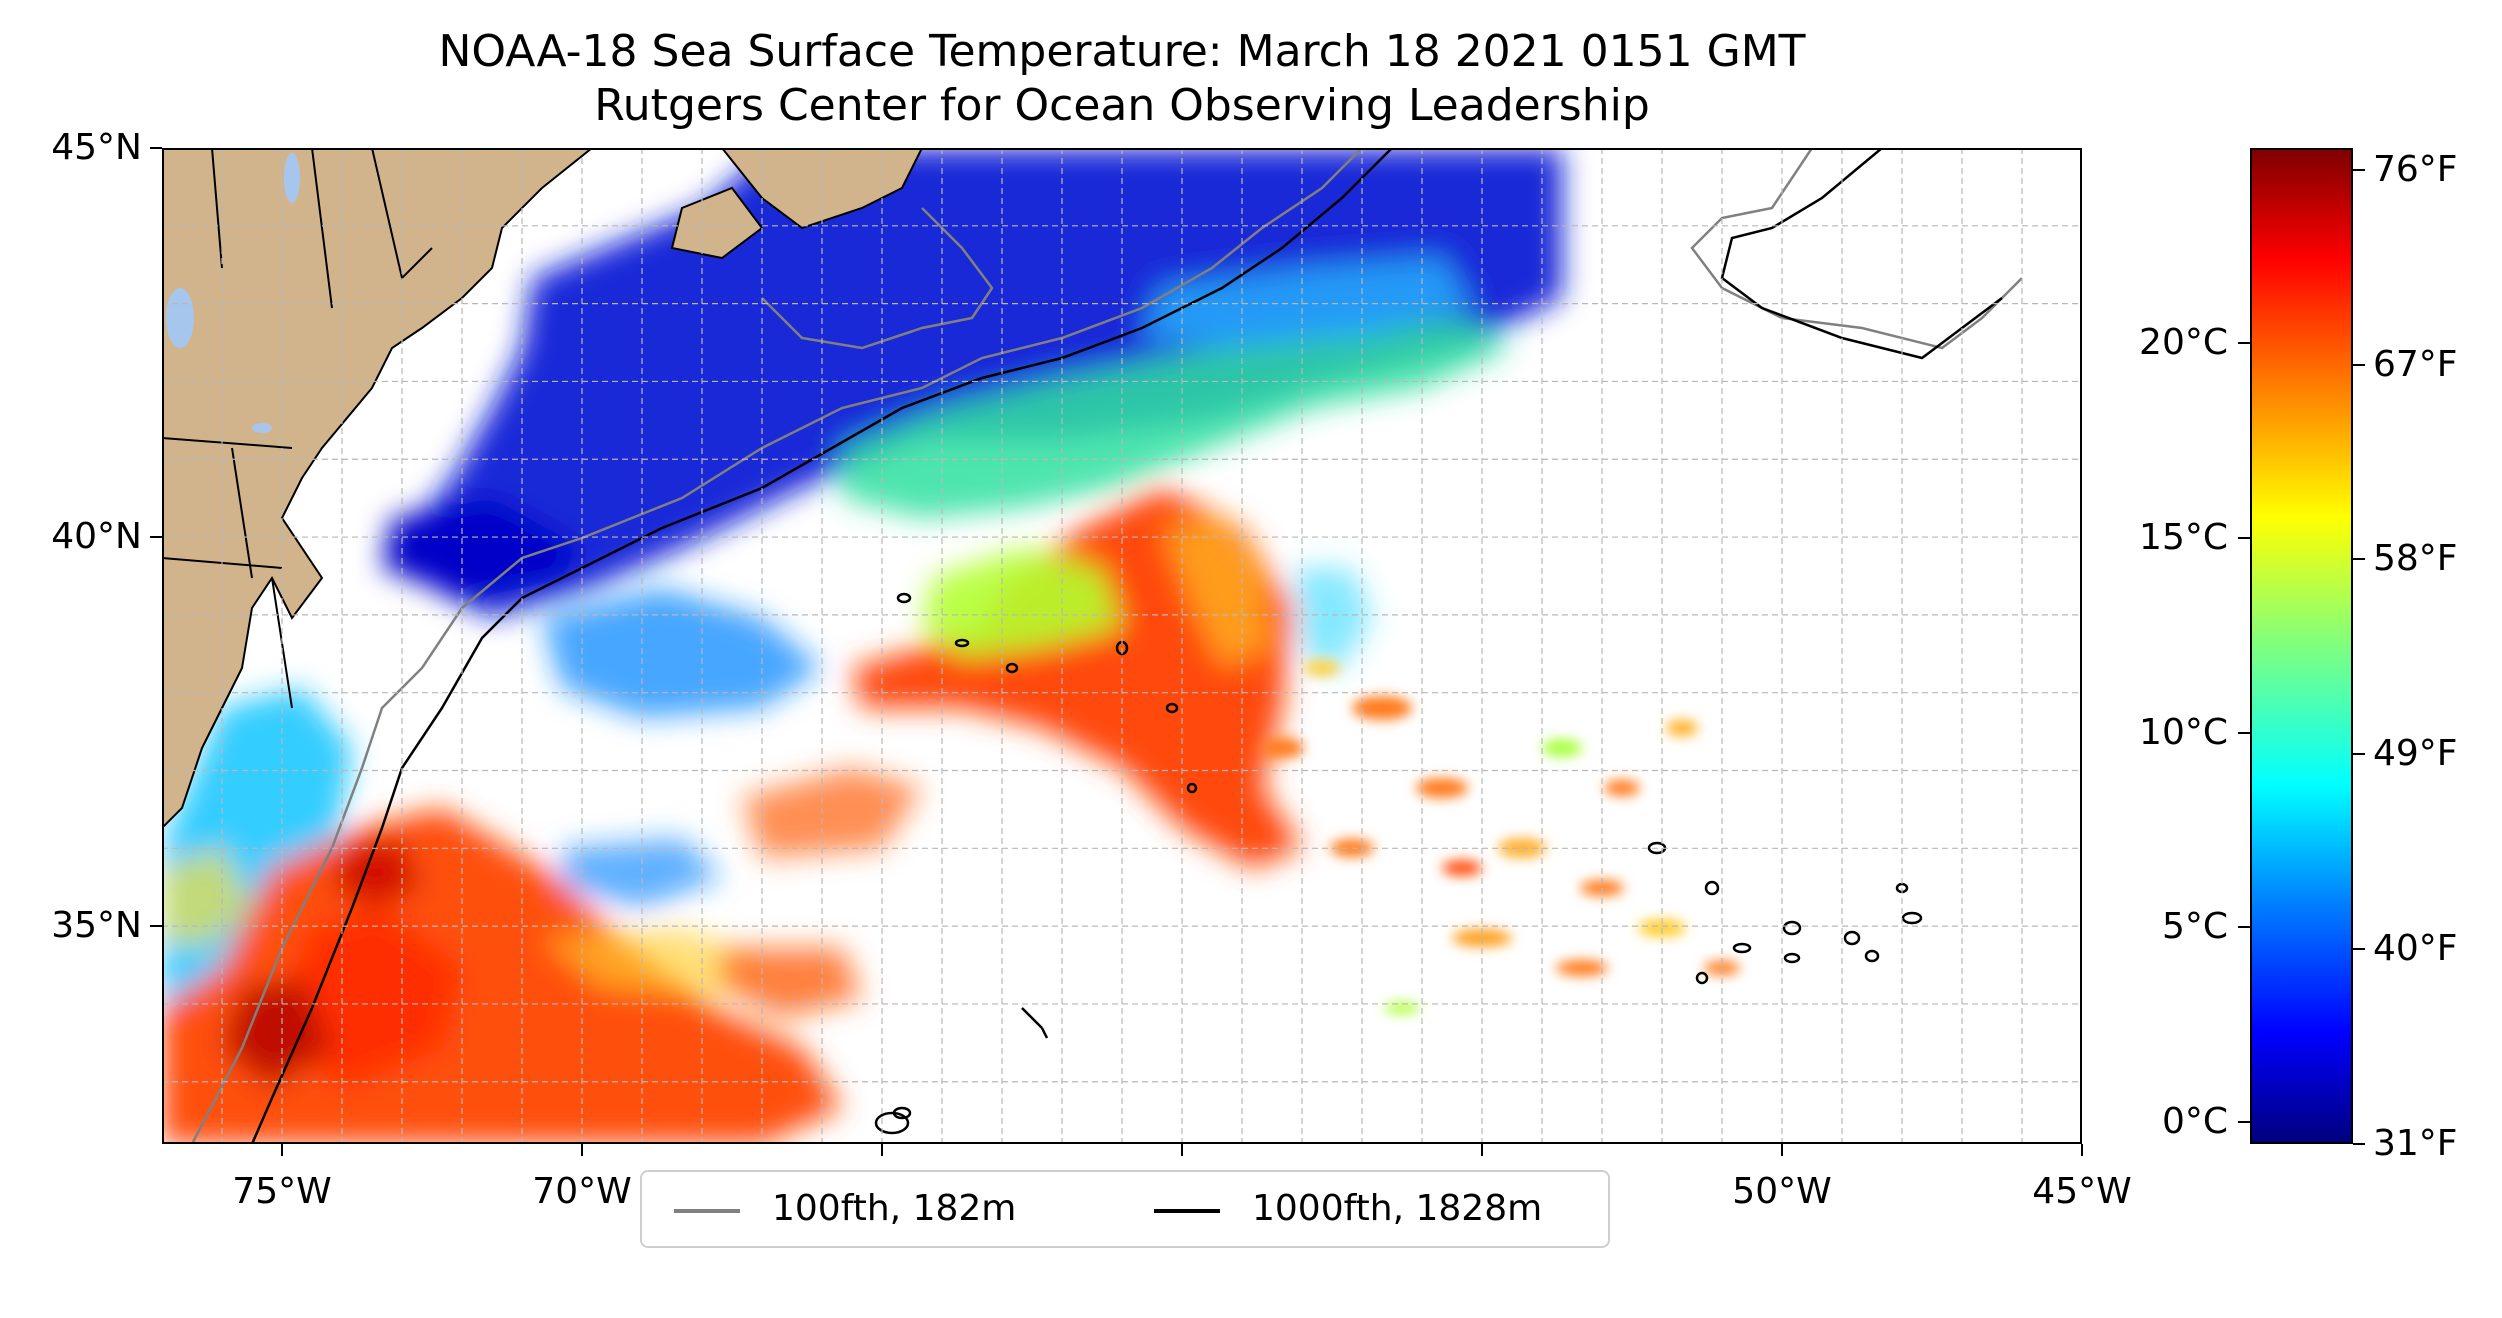 Image resolution: width=2502 pixels, height=1318 pixels. I want to click on lon-tick-label: 75°W, so click(282, 1191).